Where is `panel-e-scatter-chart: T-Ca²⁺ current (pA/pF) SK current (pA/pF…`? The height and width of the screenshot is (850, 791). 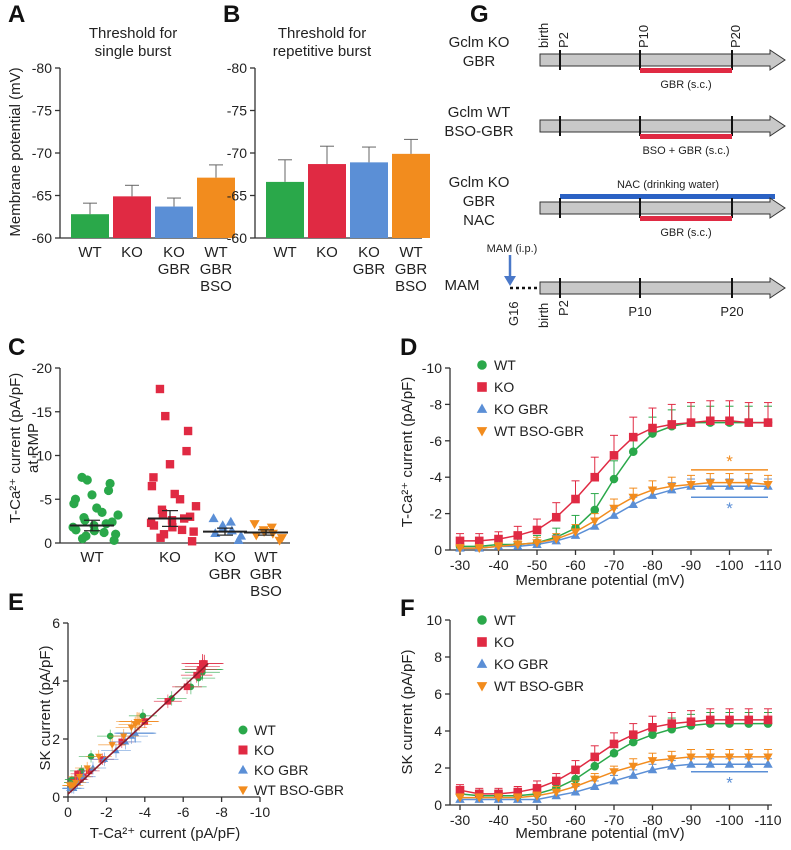 panel-e-scatter-chart: T-Ca²⁺ current (pA/pF) SK current (pA/pF… is located at coordinates (190, 728).